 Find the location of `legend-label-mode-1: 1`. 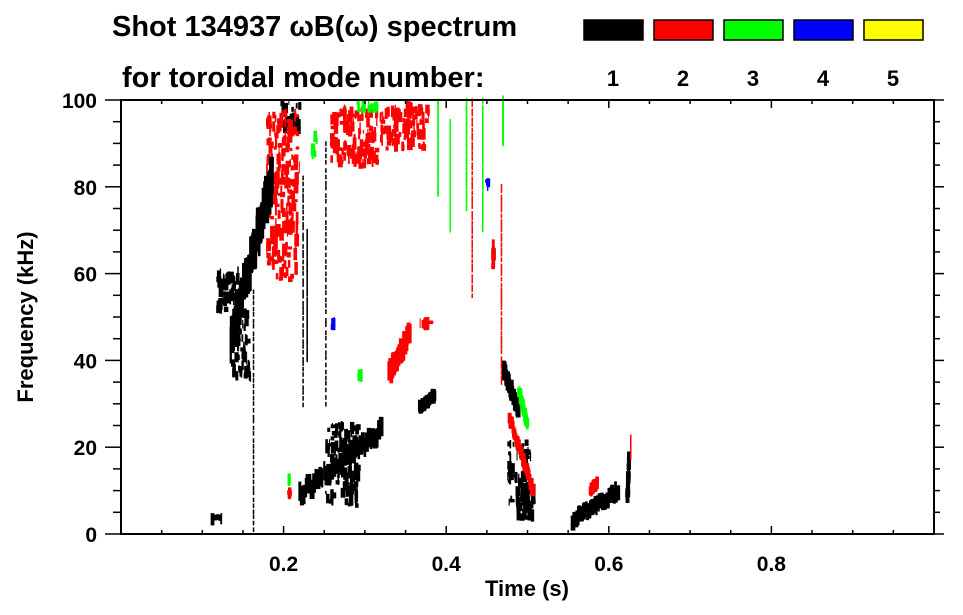

legend-label-mode-1: 1 is located at coordinates (613, 78).